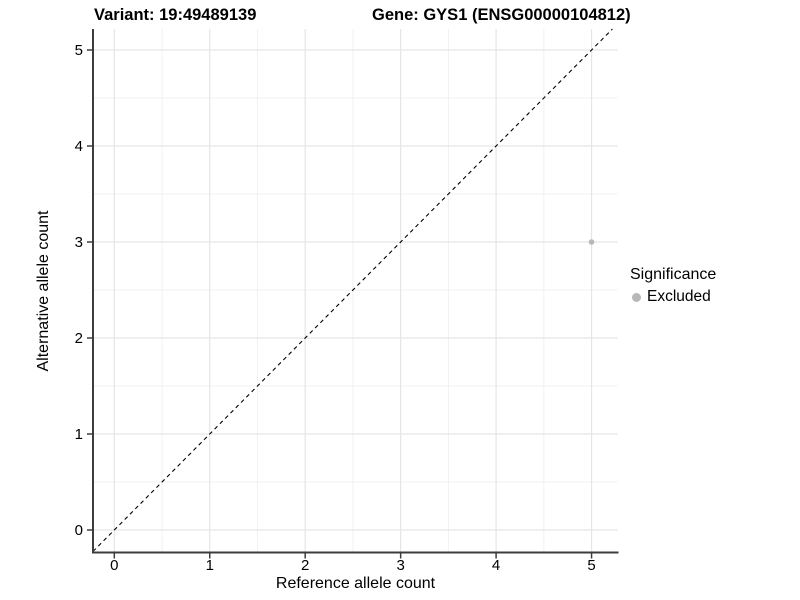 The image size is (800, 600). Describe the element at coordinates (673, 286) in the screenshot. I see `legend: Significance Excluded` at that location.